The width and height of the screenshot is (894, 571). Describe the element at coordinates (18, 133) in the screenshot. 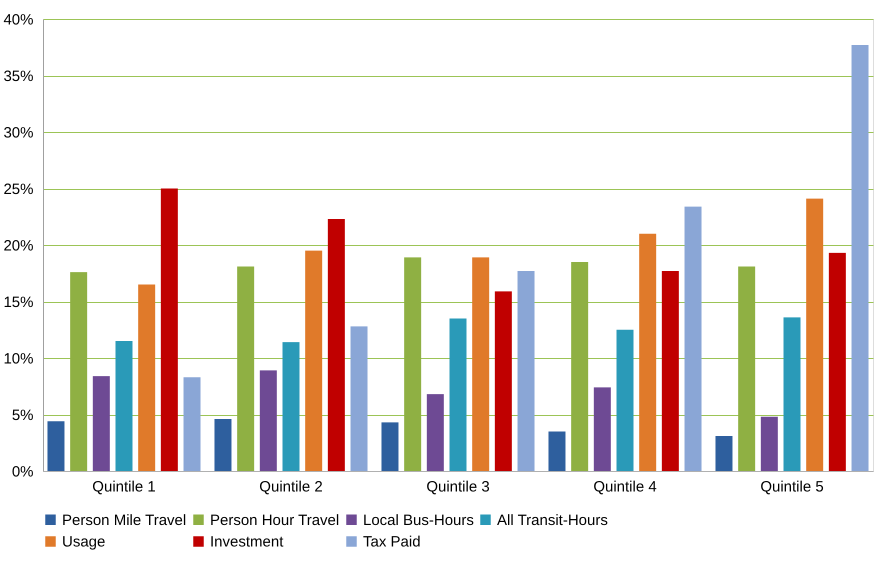

I see `y-tick-label: 30%` at that location.